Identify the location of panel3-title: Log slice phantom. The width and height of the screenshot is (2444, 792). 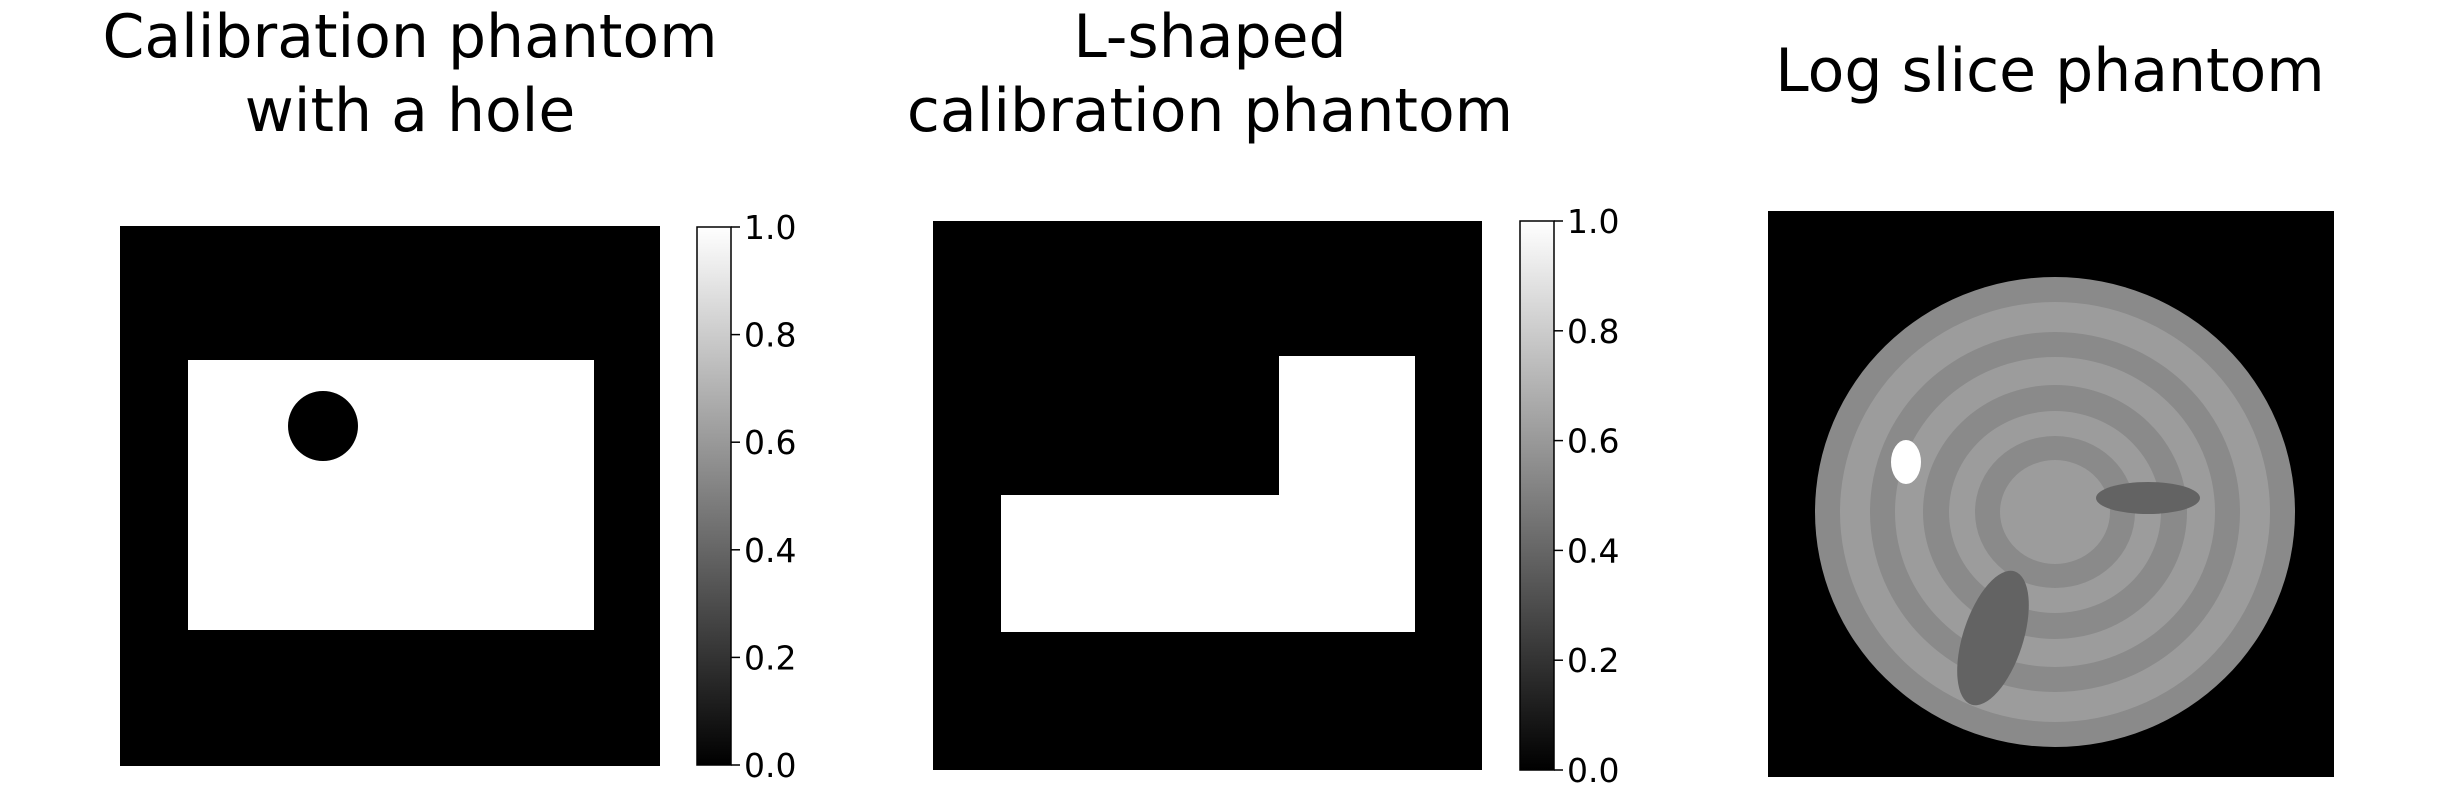
(2050, 71).